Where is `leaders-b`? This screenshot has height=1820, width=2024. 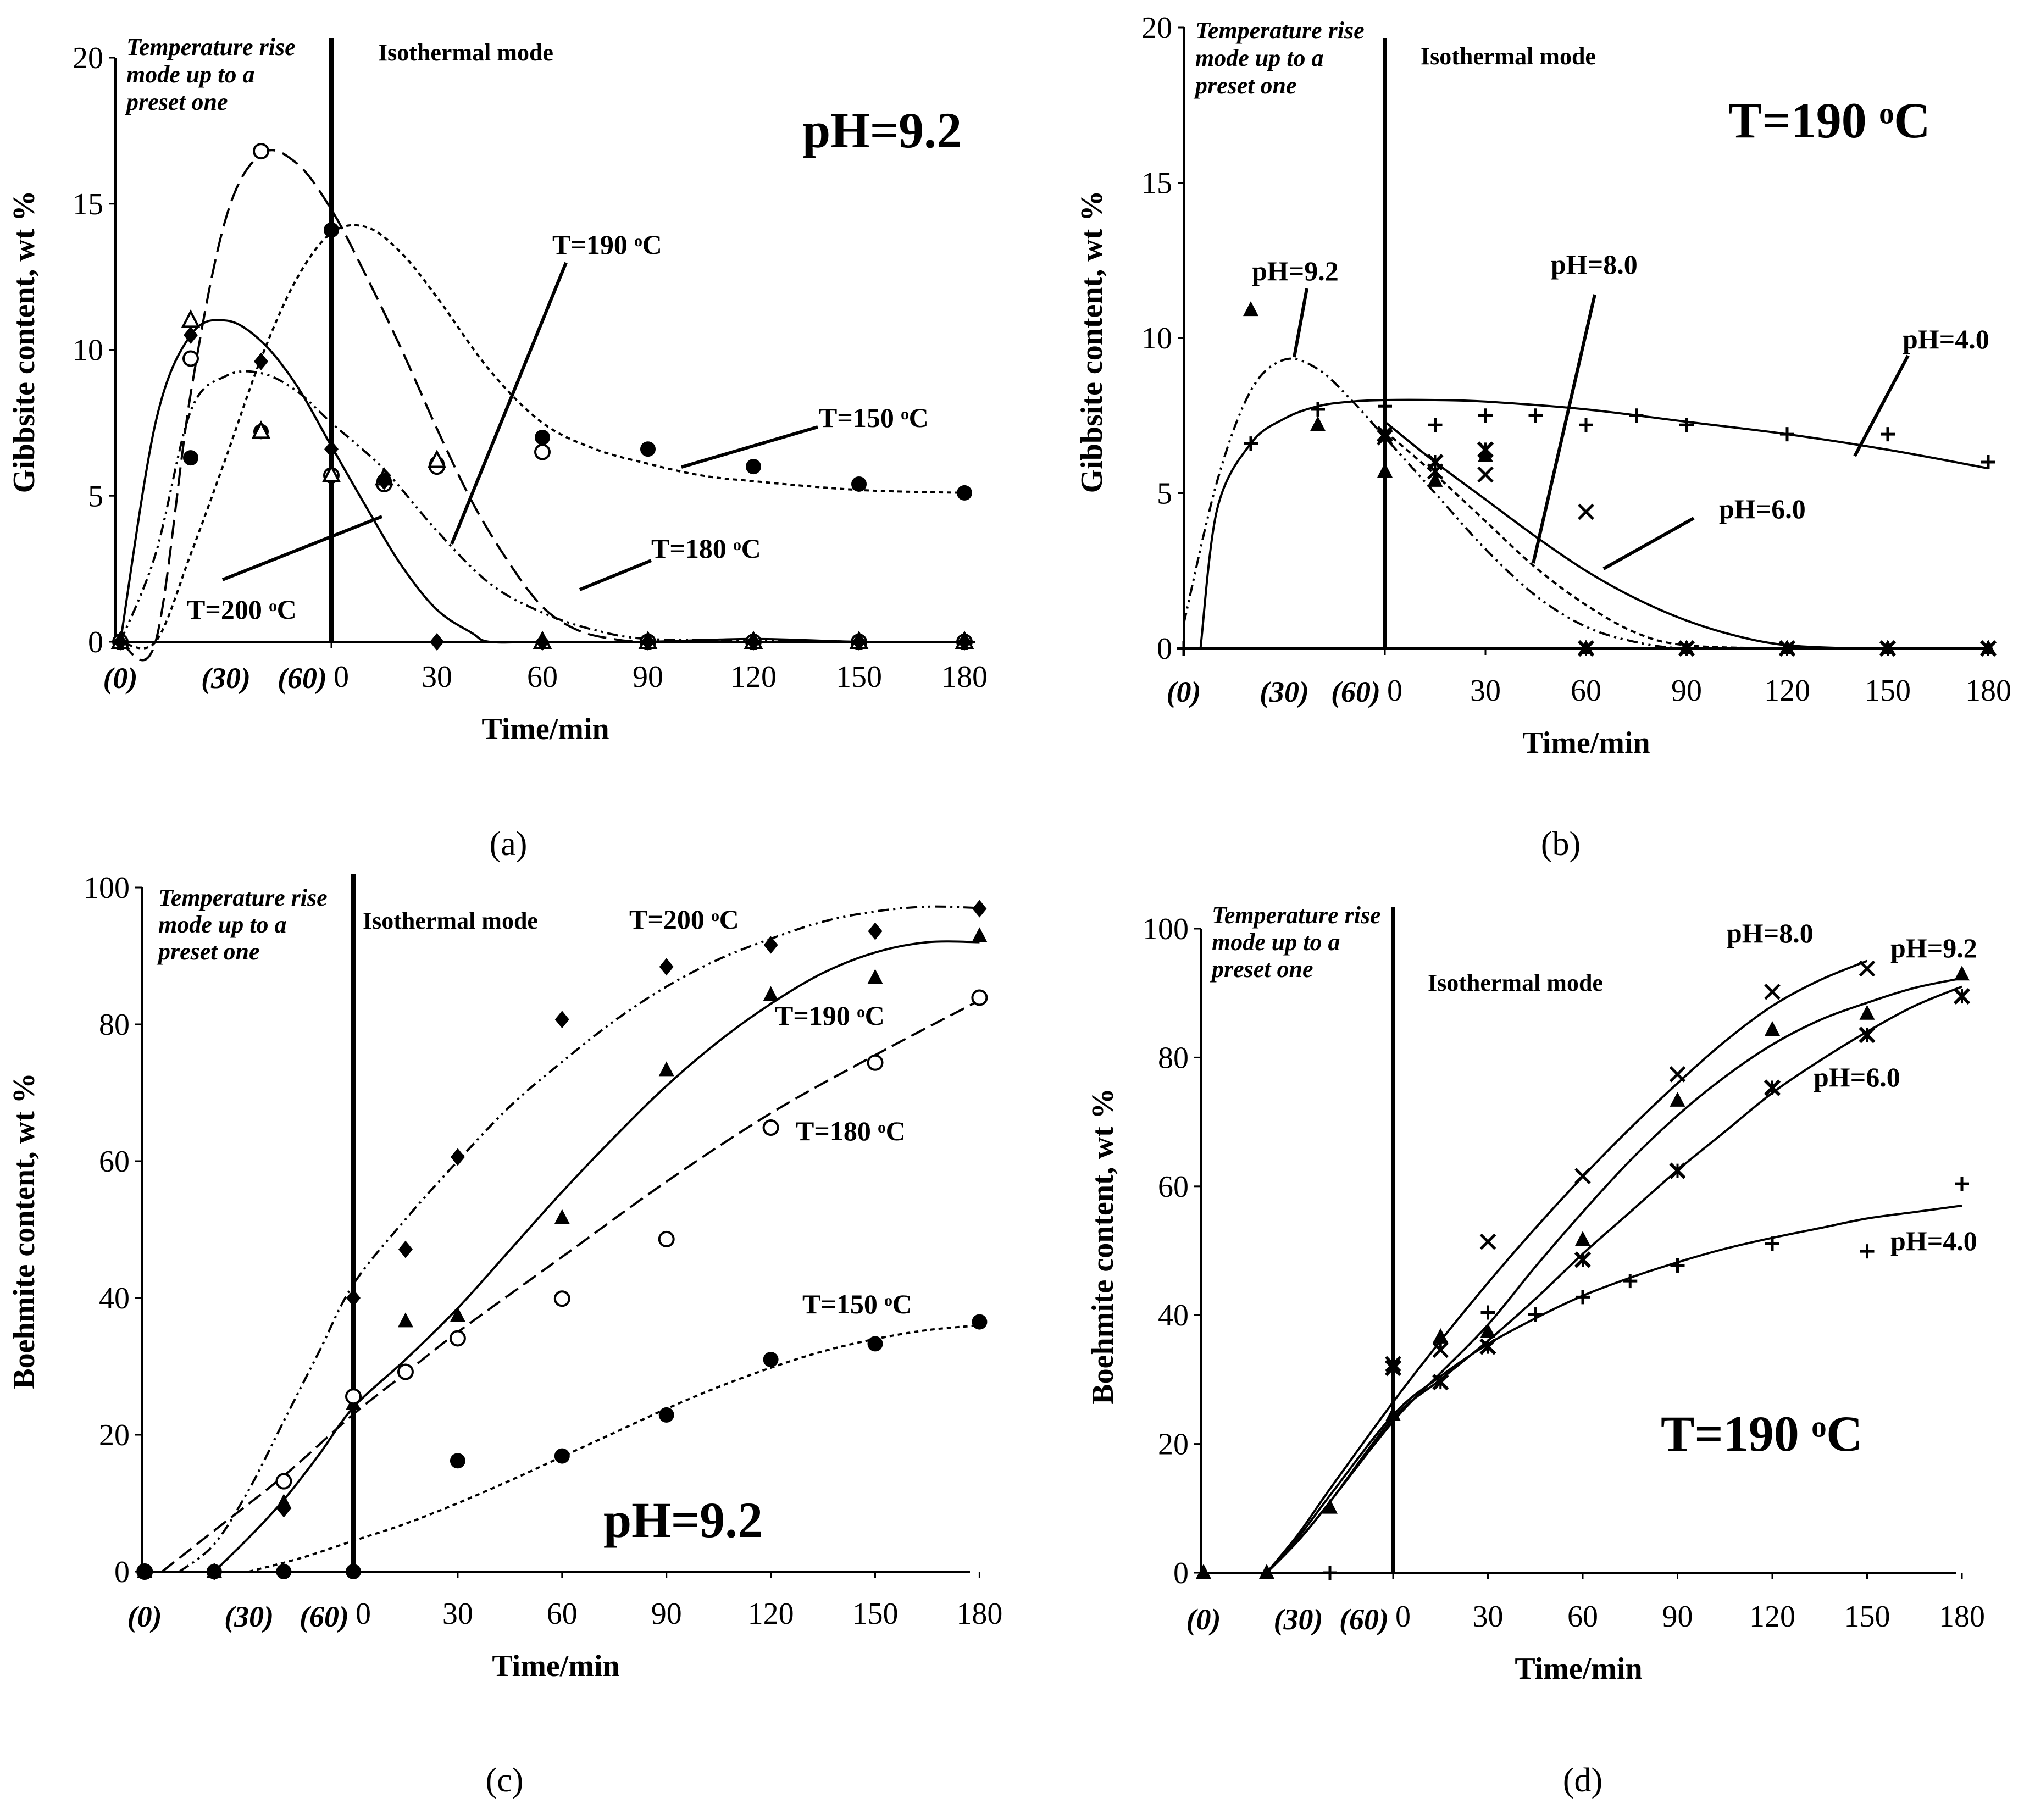
leaders-b is located at coordinates (1602, 429).